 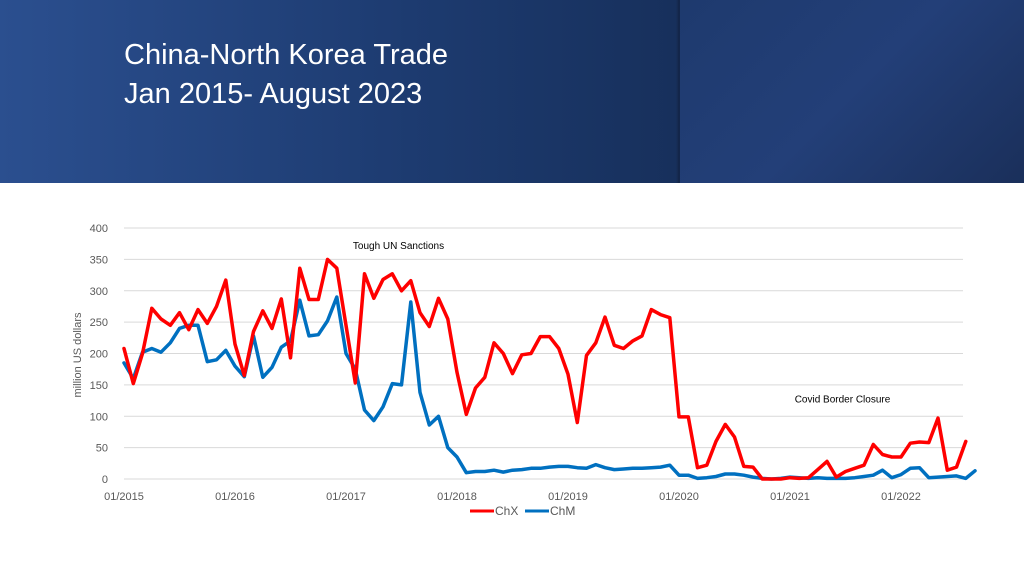 I want to click on y-tick-label: 250, so click(x=99, y=323).